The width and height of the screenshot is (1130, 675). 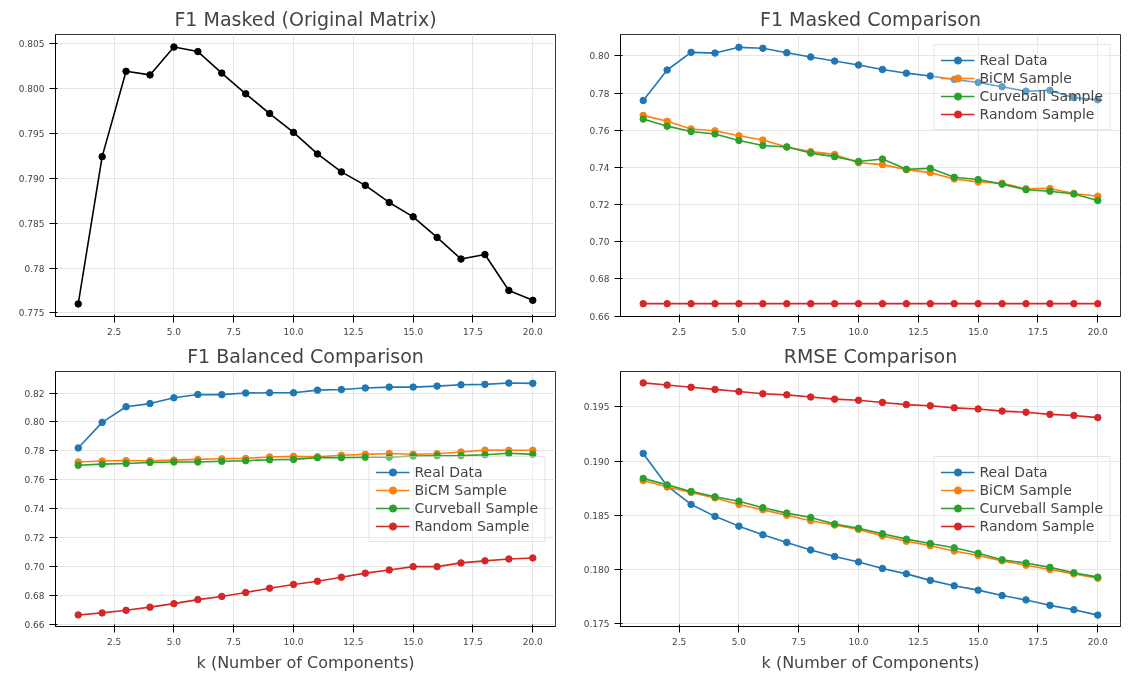 What do you see at coordinates (31, 88) in the screenshot?
I see `y-tick-label: 0.800` at bounding box center [31, 88].